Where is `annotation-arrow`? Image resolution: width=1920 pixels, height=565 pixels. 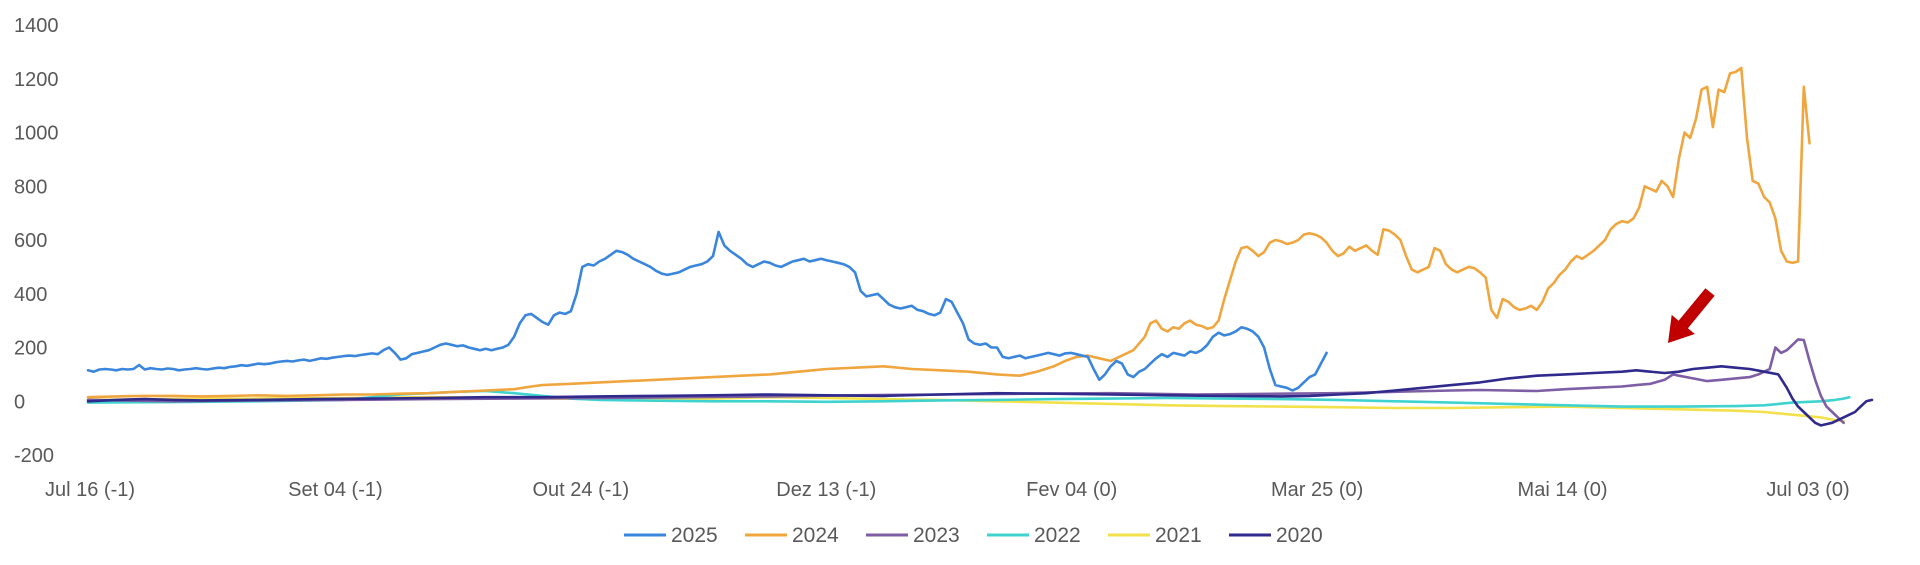
annotation-arrow is located at coordinates (1691, 315).